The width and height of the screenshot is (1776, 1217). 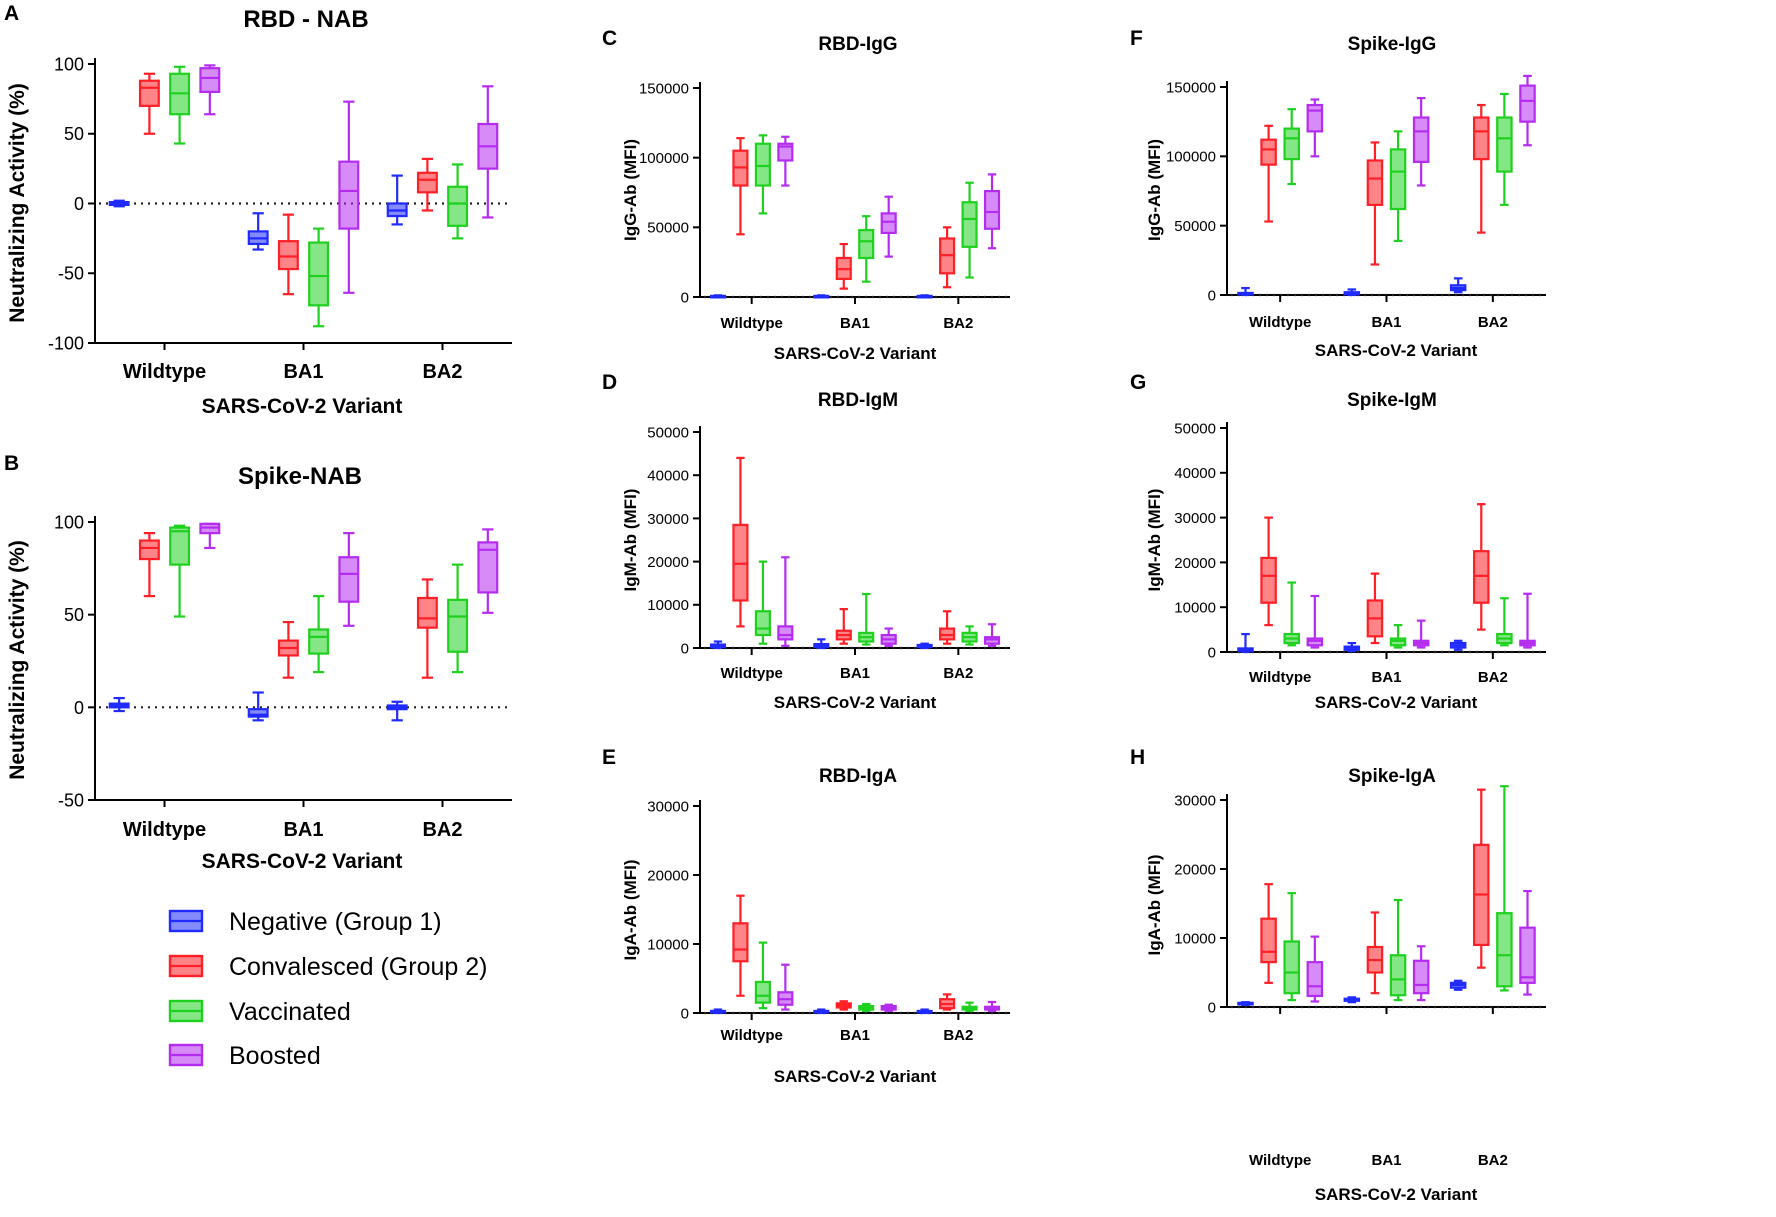 What do you see at coordinates (300, 476) in the screenshot?
I see `chart-title: Spike-NAB` at bounding box center [300, 476].